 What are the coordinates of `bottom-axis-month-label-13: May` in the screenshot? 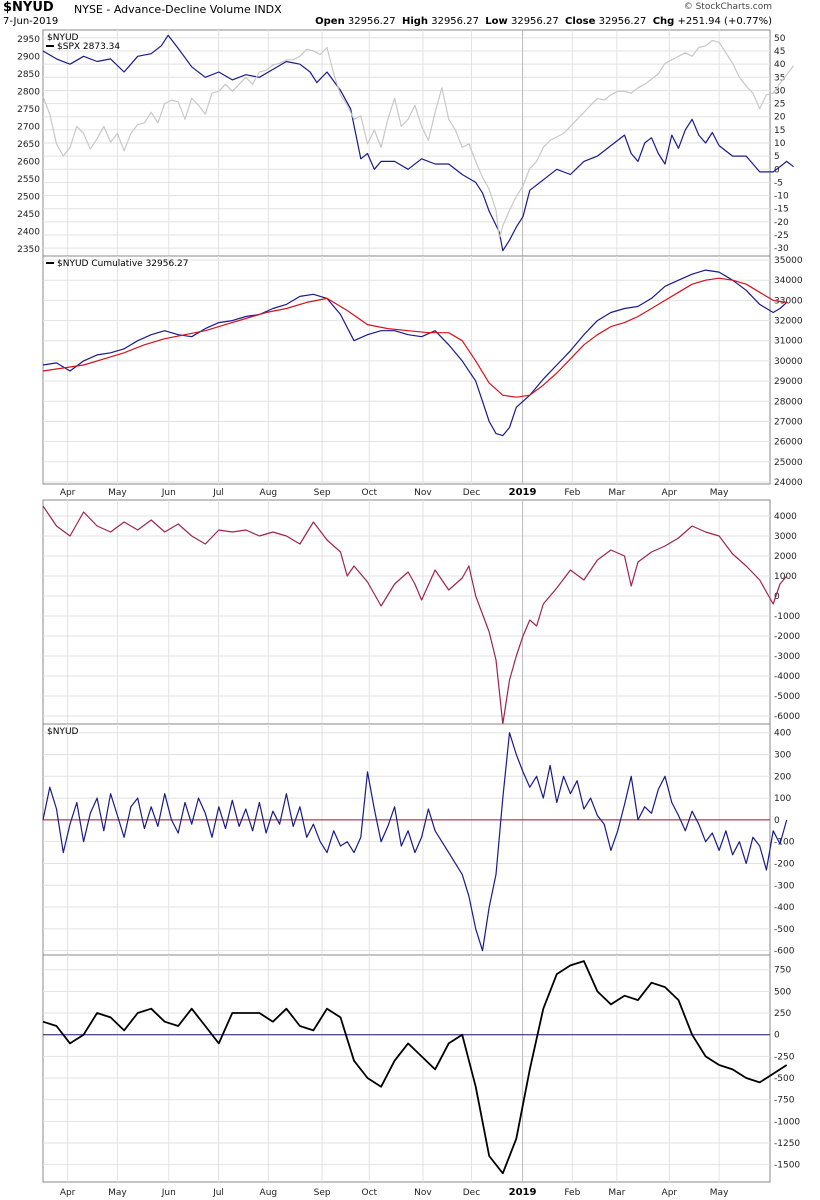 It's located at (719, 1193).